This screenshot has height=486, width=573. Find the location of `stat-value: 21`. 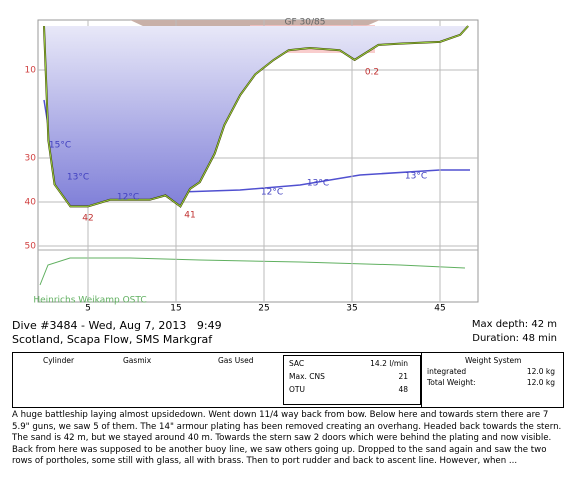

stat-value: 21 is located at coordinates (403, 376).